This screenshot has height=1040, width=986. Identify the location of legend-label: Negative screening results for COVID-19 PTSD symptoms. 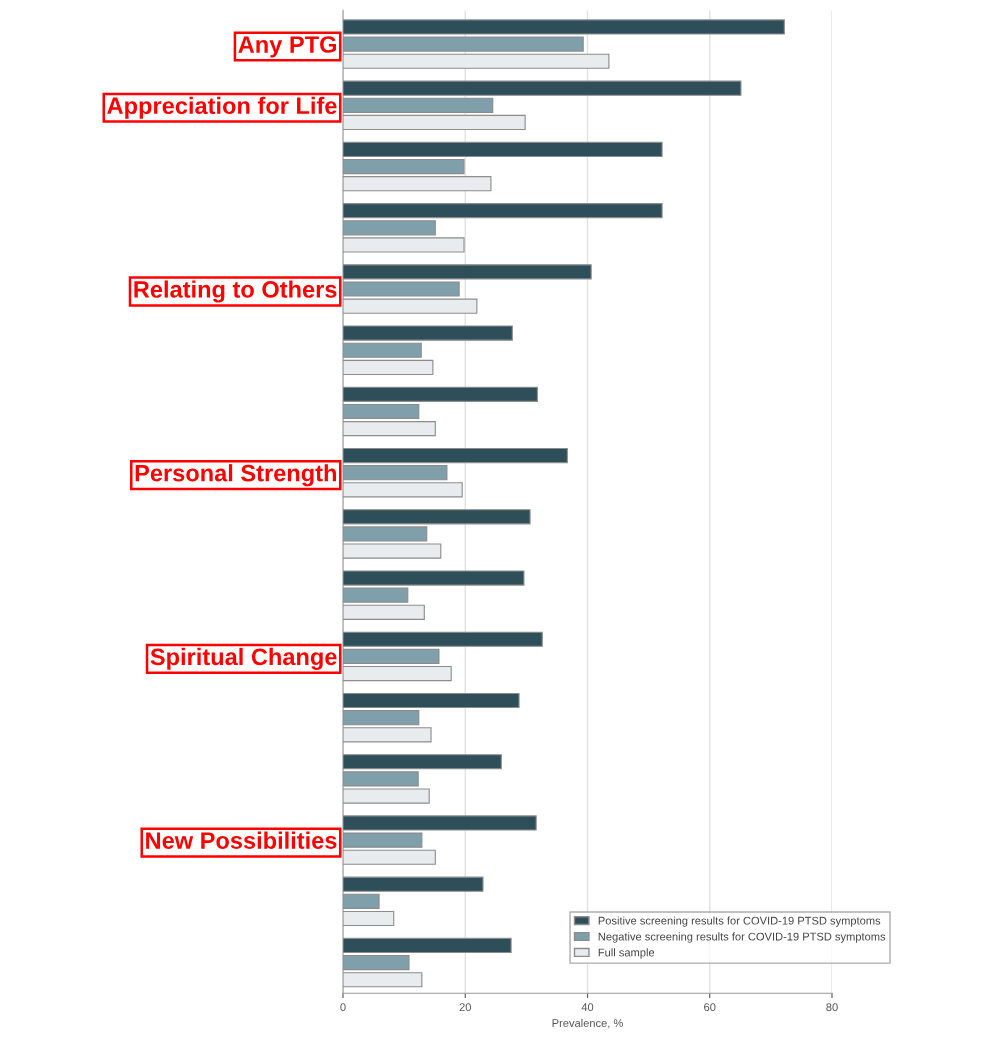
(742, 937).